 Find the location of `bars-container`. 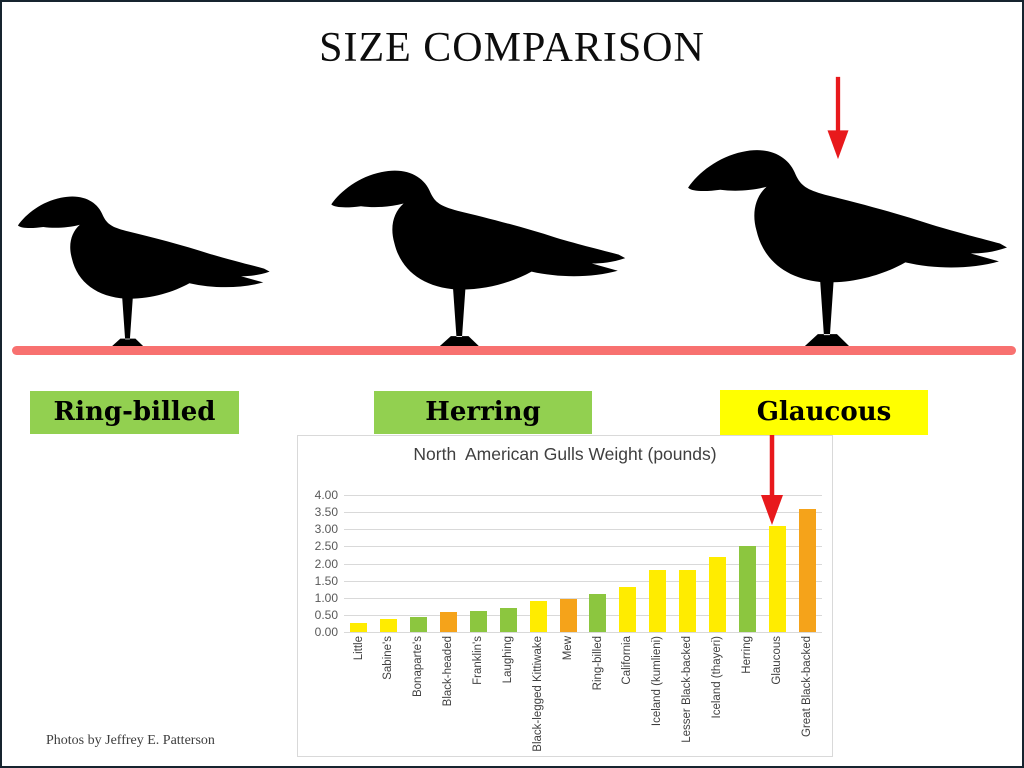

bars-container is located at coordinates (583, 563).